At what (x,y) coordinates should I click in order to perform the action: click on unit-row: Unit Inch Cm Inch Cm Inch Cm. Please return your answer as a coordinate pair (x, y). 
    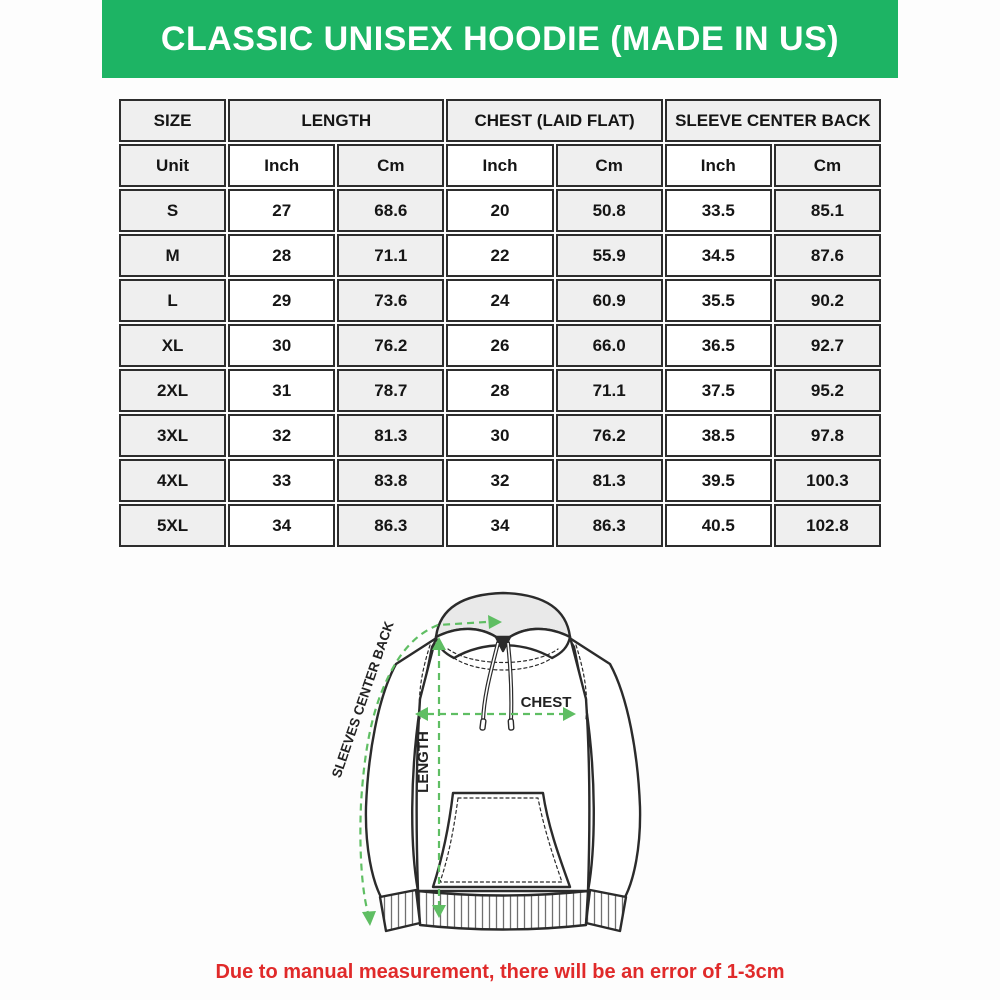
    Looking at the image, I should click on (500, 165).